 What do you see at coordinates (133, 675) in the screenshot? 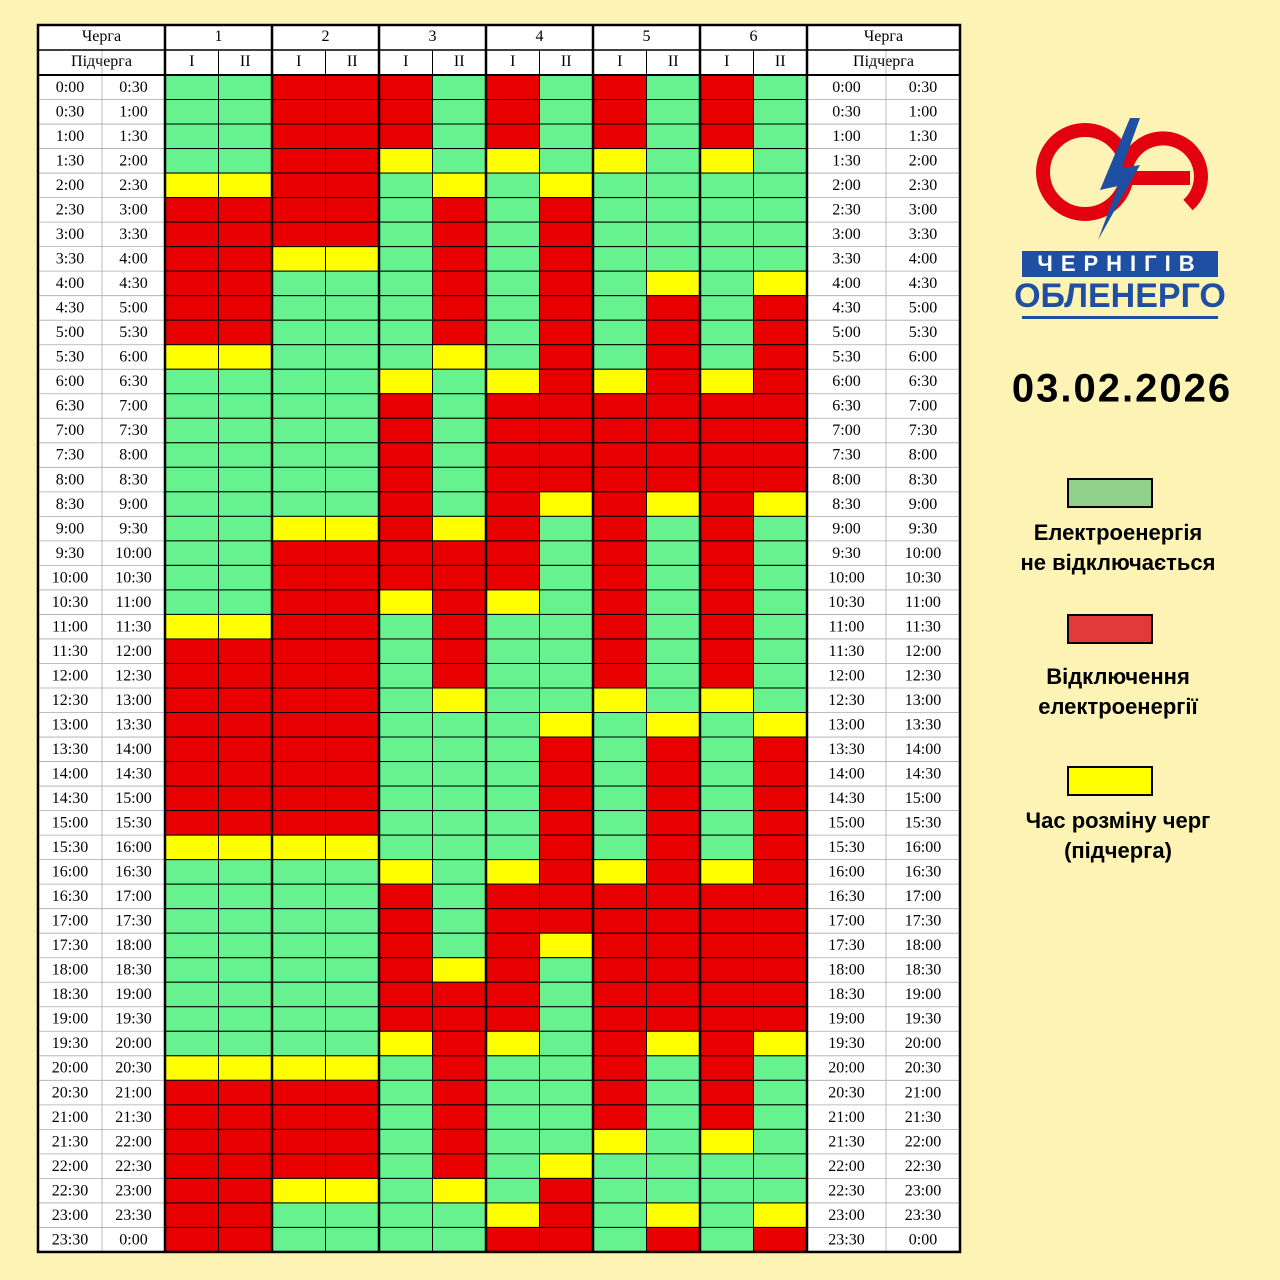
I see `time-to: 12:30` at bounding box center [133, 675].